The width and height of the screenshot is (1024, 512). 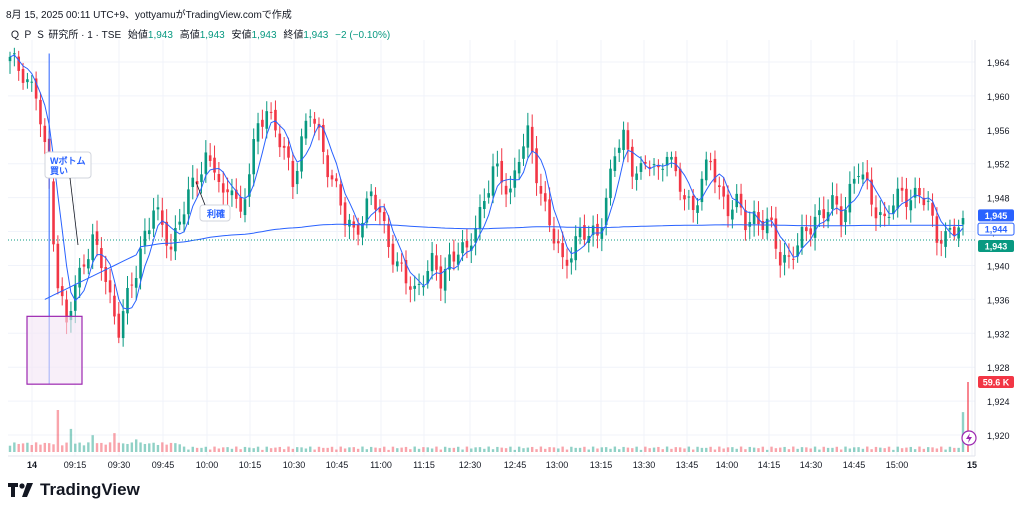 What do you see at coordinates (998, 436) in the screenshot?
I see `y-tick-label: 1,920` at bounding box center [998, 436].